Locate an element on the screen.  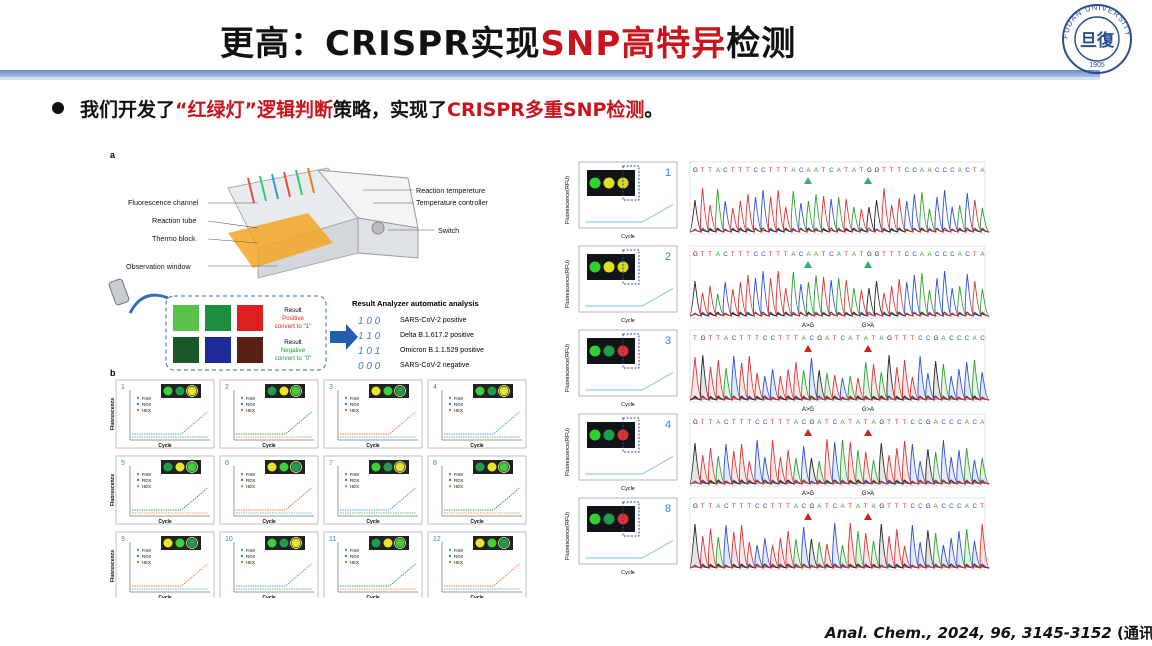
trace-C is located at coordinates (839, 211).